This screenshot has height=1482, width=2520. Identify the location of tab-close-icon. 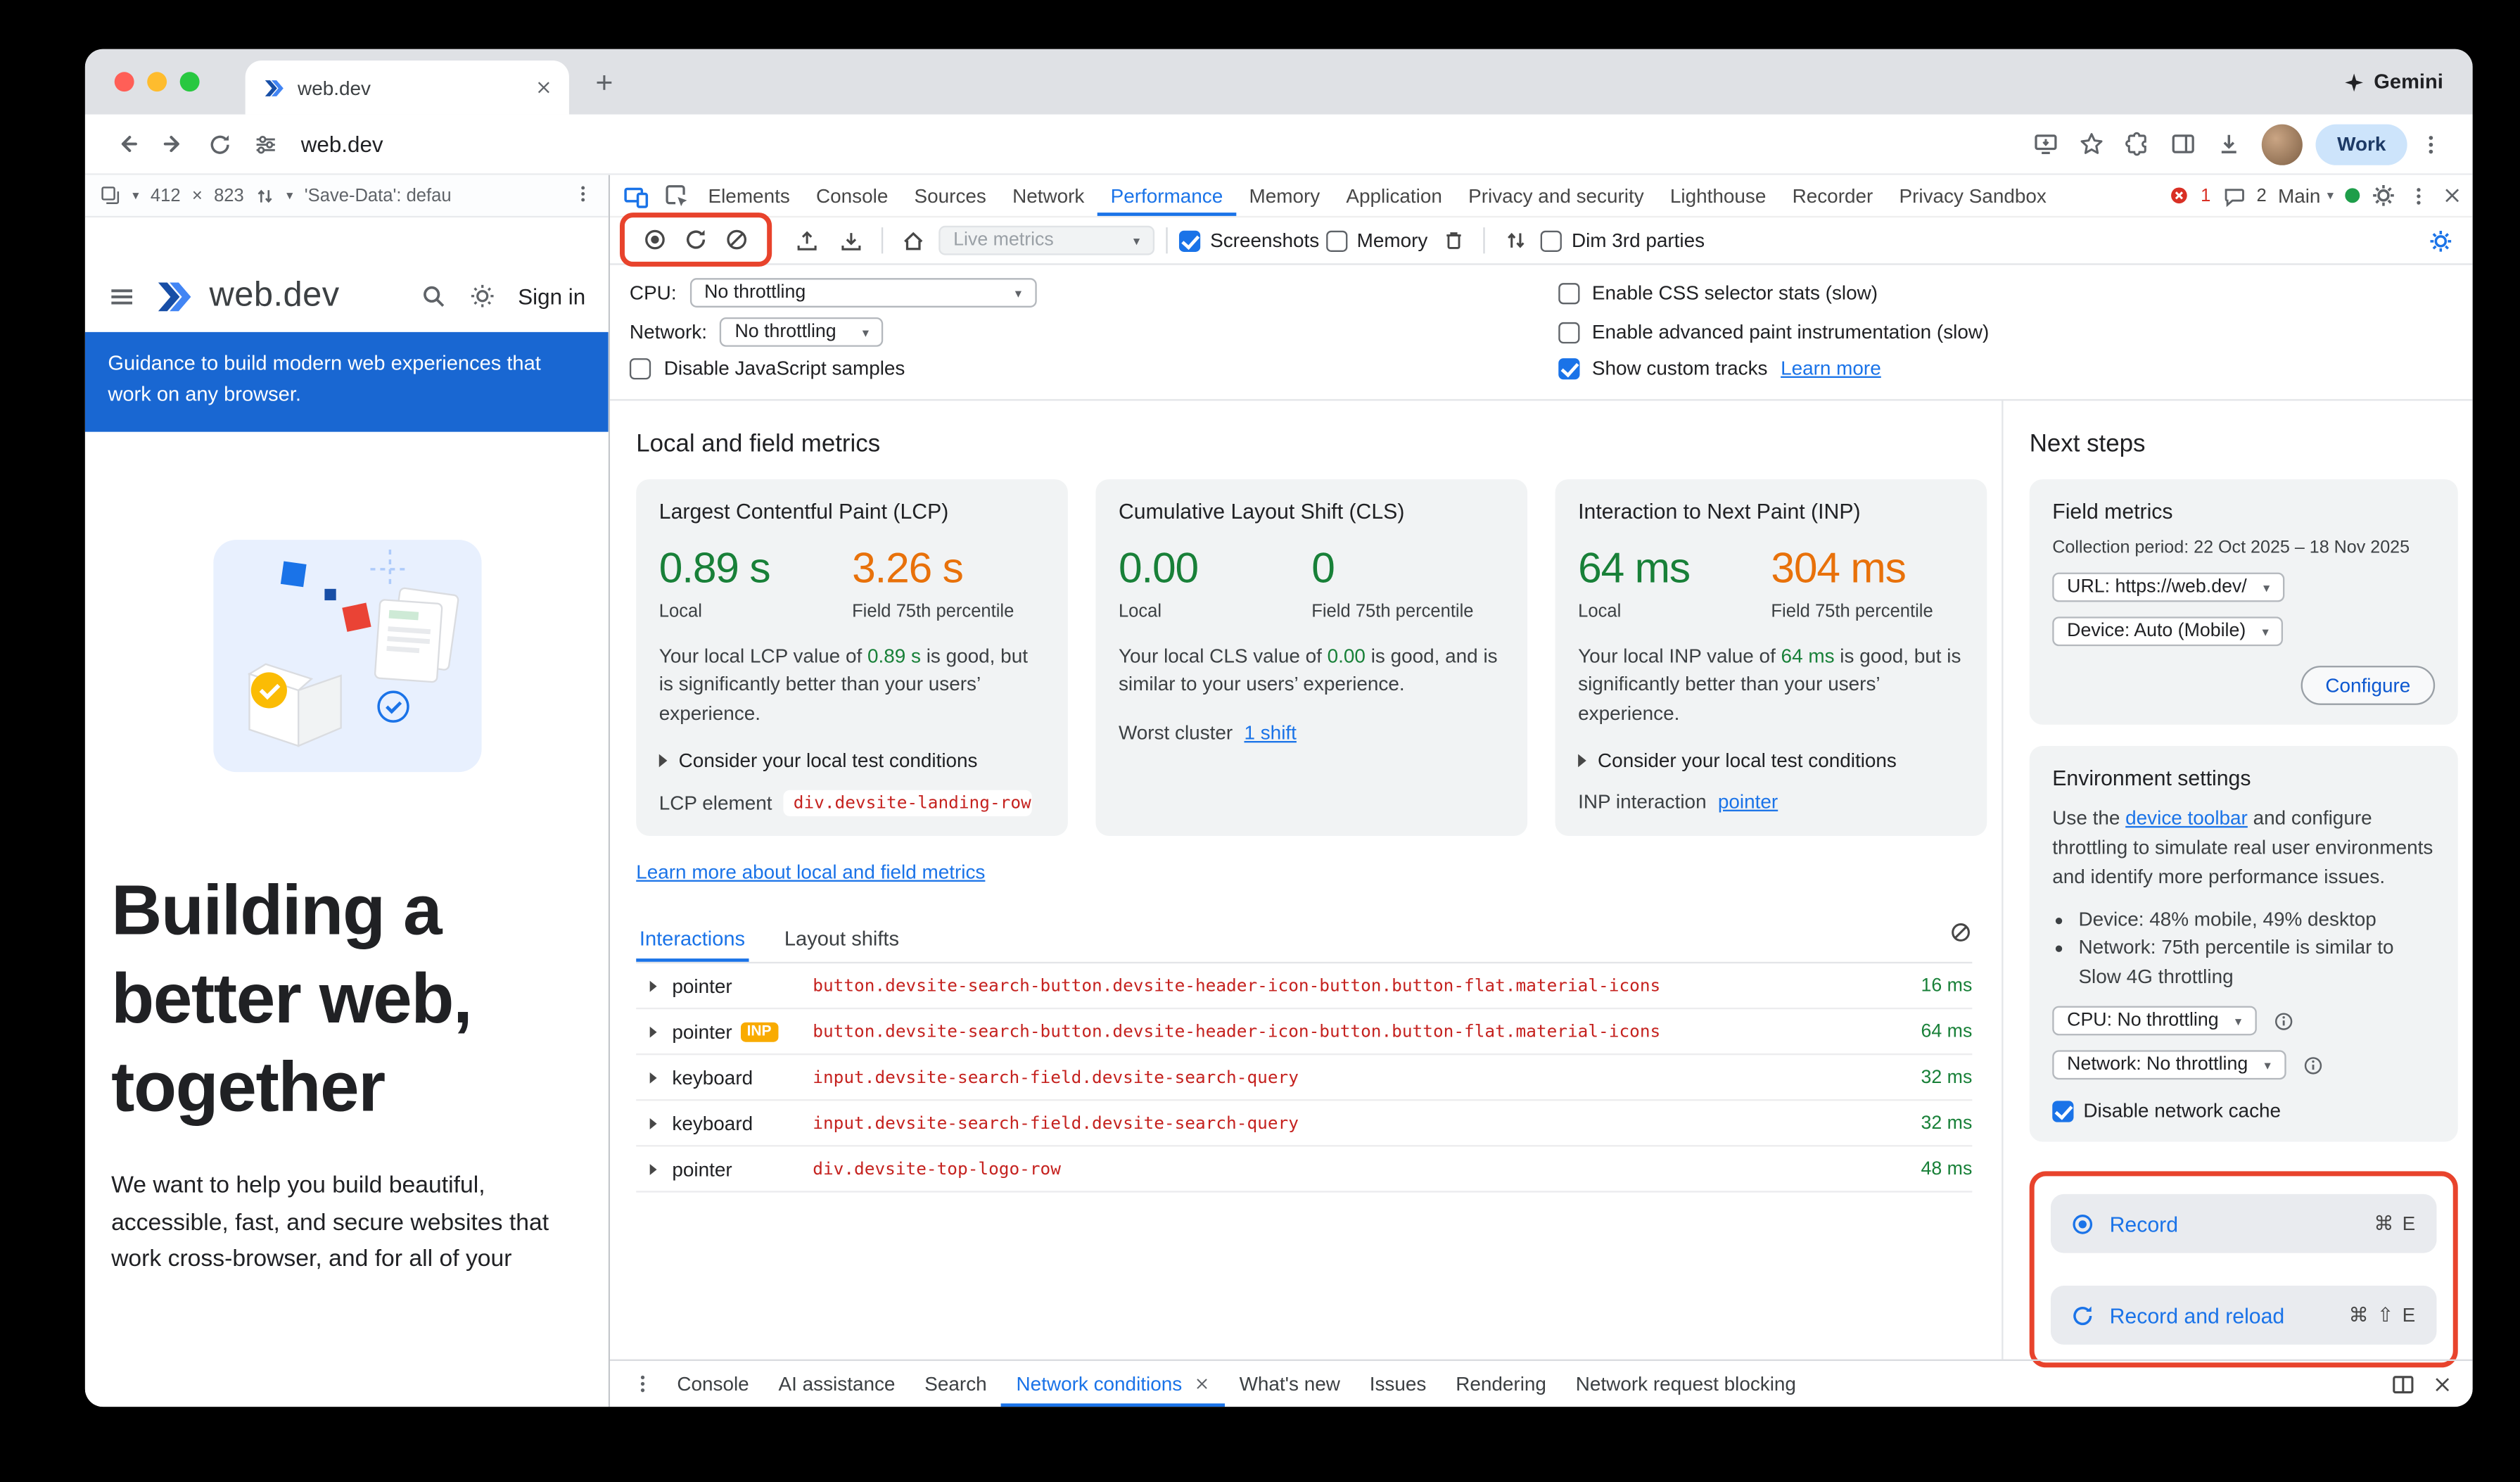
(544, 88).